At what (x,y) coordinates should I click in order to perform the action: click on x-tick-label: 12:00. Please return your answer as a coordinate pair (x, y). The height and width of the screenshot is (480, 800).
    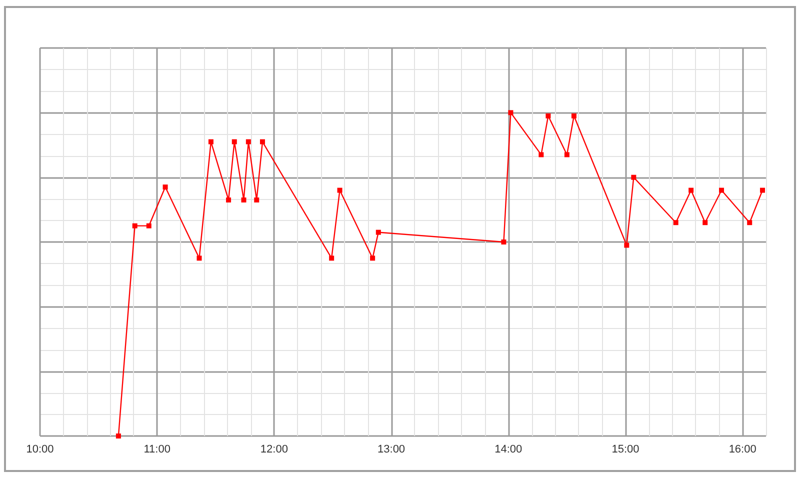
    Looking at the image, I should click on (274, 450).